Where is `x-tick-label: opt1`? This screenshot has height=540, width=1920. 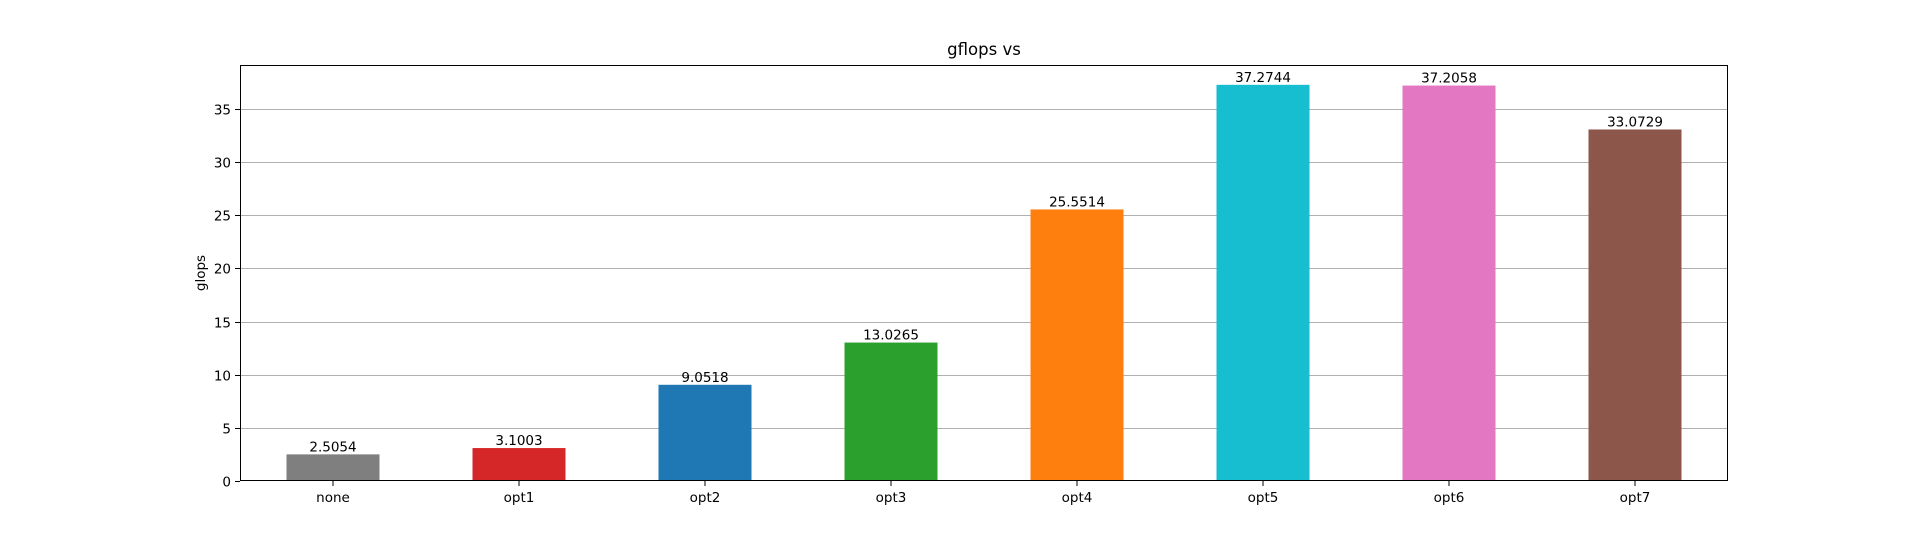
x-tick-label: opt1 is located at coordinates (519, 498).